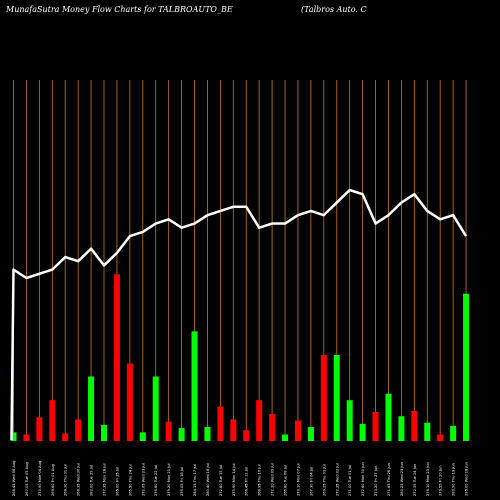  I want to click on x-tick-label: 270.90 Mon 04 Aug, so click(40, 478).